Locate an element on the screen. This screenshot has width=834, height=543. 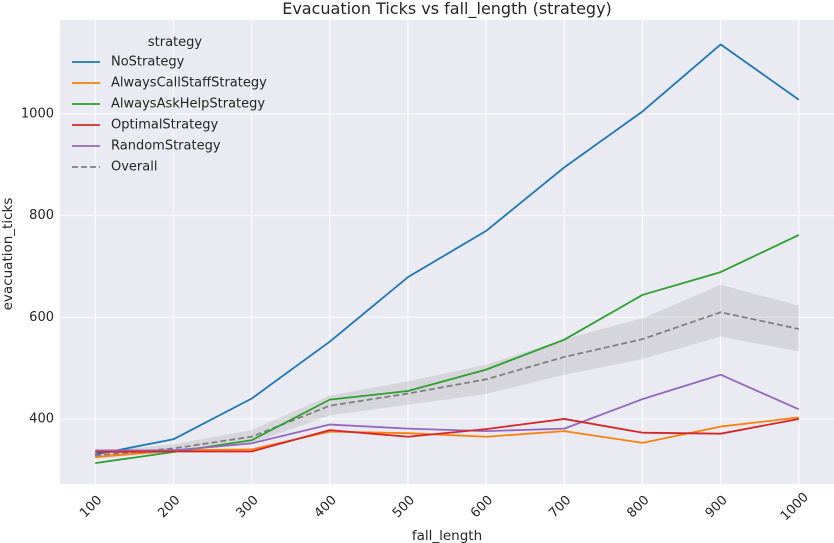
series-line-optimalstrategy is located at coordinates (447, 435).